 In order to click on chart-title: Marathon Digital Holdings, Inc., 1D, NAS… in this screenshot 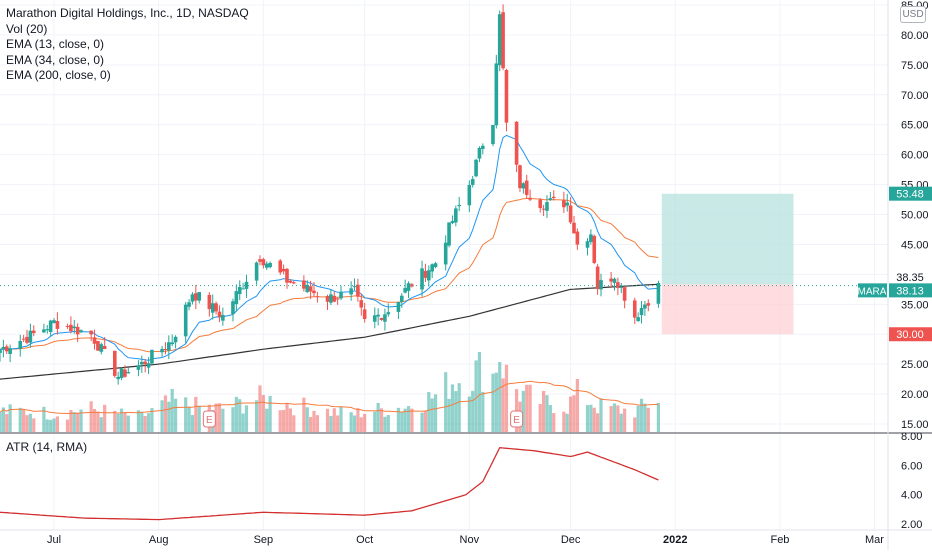, I will do `click(127, 13)`.